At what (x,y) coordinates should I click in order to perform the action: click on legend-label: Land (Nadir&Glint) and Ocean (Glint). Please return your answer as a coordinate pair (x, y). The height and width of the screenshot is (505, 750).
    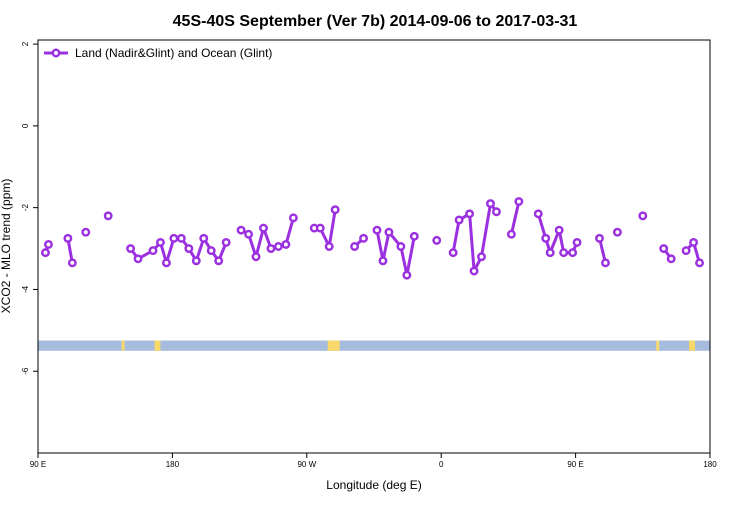
    Looking at the image, I should click on (173, 53).